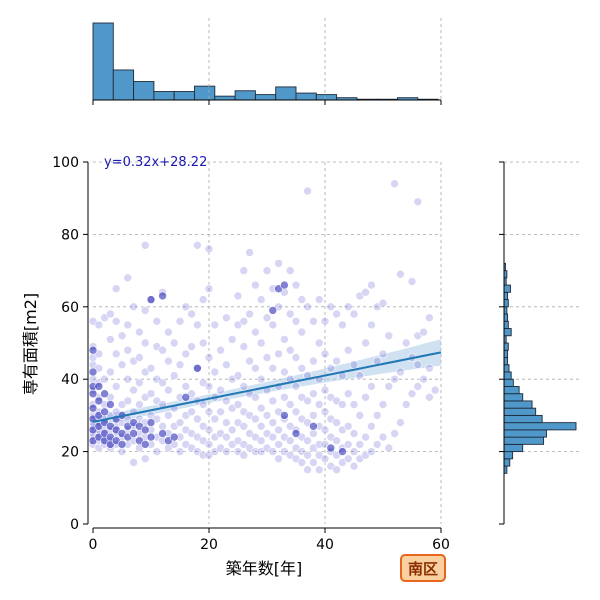 This screenshot has width=600, height=600. Describe the element at coordinates (155, 162) in the screenshot. I see `regression-equation: y=0.32x+28.22` at that location.